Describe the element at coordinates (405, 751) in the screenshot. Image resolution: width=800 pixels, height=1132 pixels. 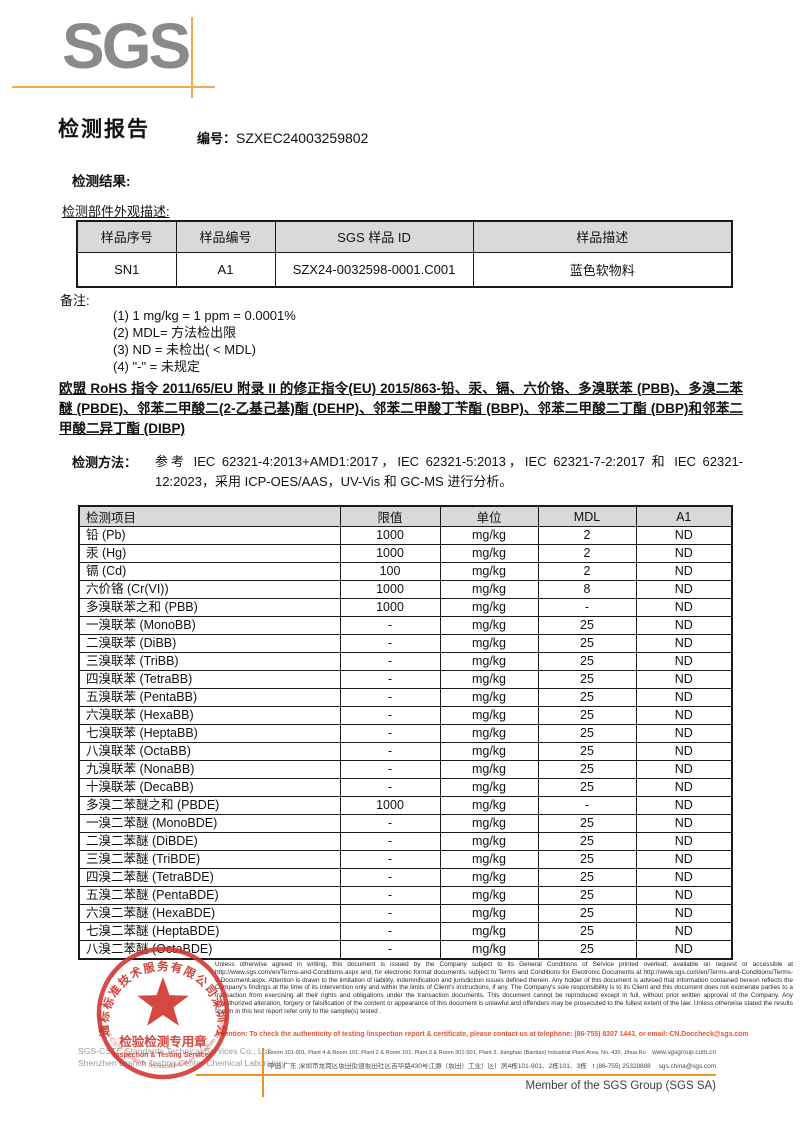
I see `table-row: 八溴联苯 (OctaBB) - mg/kg 25 ND` at that location.